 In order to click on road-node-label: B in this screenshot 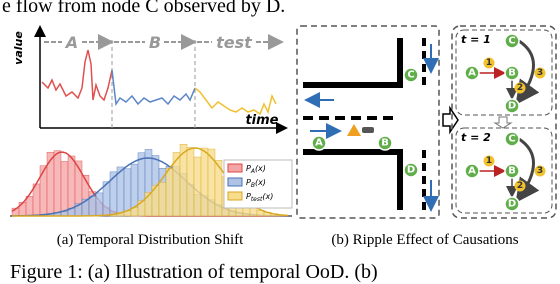, I will do `click(385, 143)`.